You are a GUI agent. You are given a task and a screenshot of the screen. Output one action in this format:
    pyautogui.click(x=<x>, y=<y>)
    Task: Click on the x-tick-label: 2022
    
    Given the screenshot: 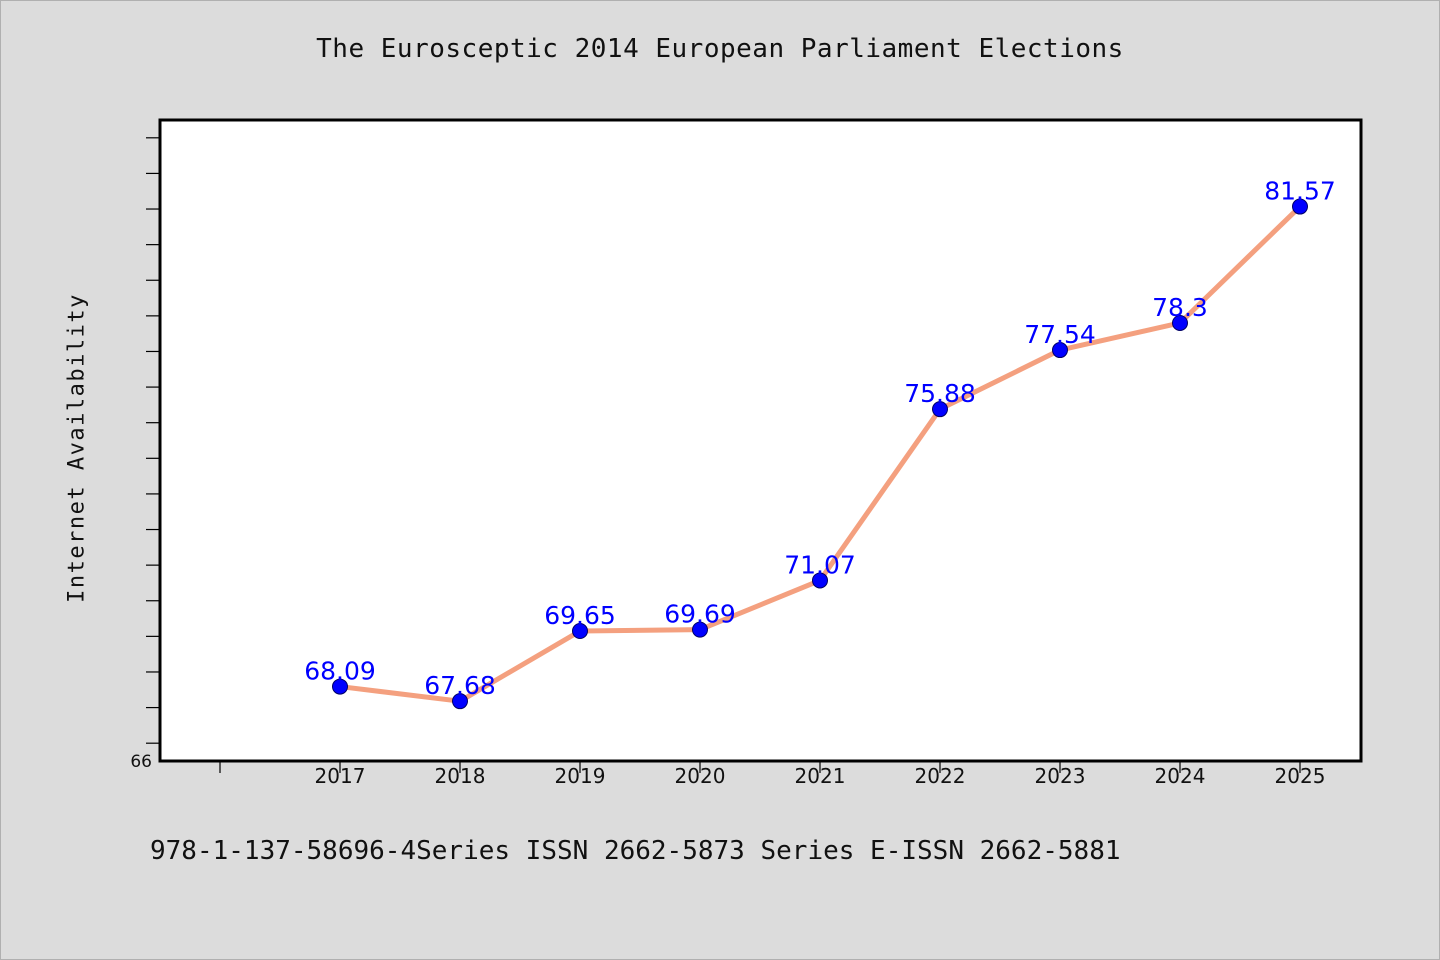 What is the action you would take?
    pyautogui.click(x=940, y=776)
    